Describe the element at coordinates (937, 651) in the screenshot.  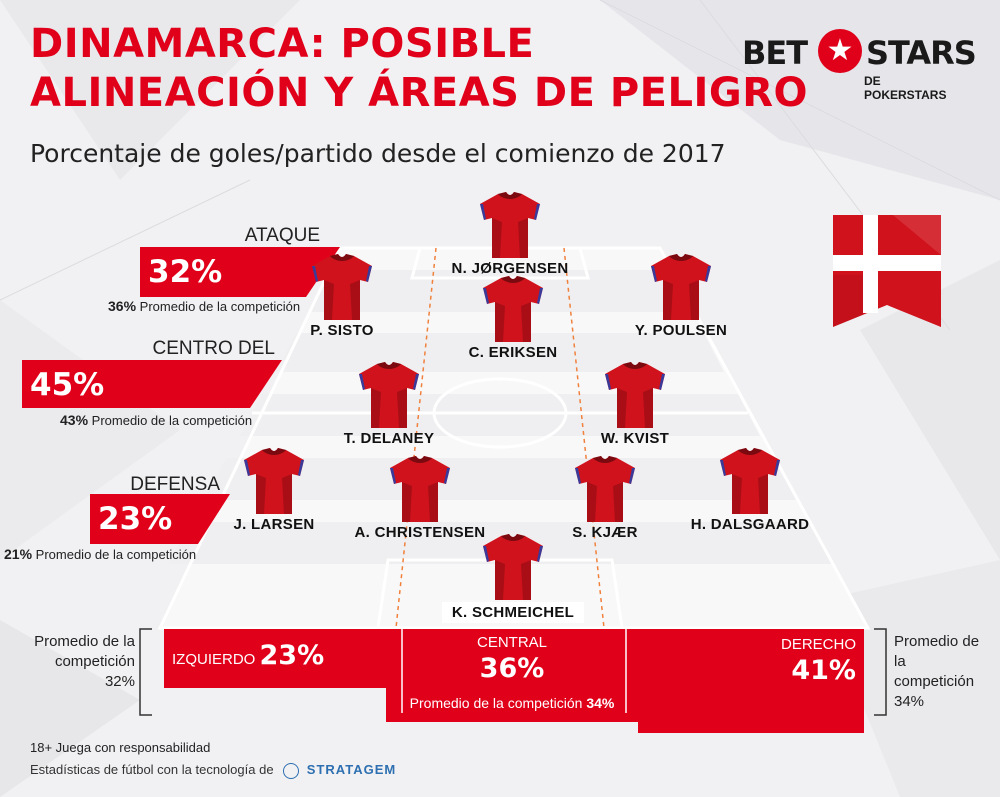
I see `right-avg-line1: Promedio de la` at that location.